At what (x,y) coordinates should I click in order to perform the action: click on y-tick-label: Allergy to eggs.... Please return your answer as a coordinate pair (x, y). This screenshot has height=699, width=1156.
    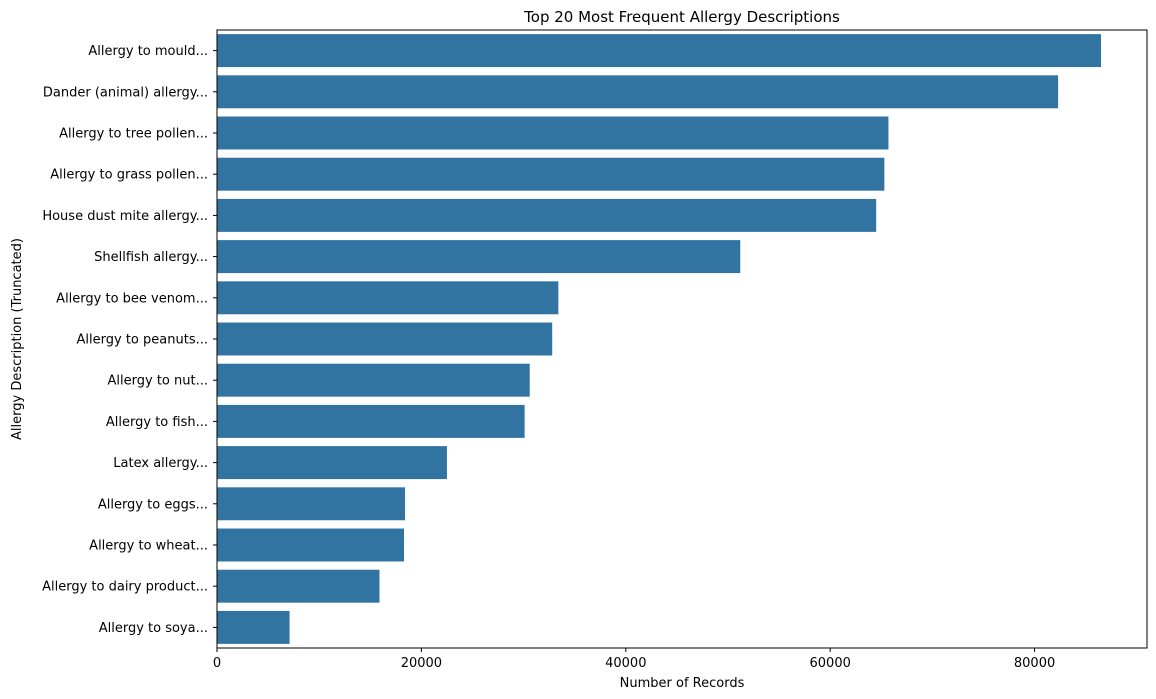
    Looking at the image, I should click on (153, 504).